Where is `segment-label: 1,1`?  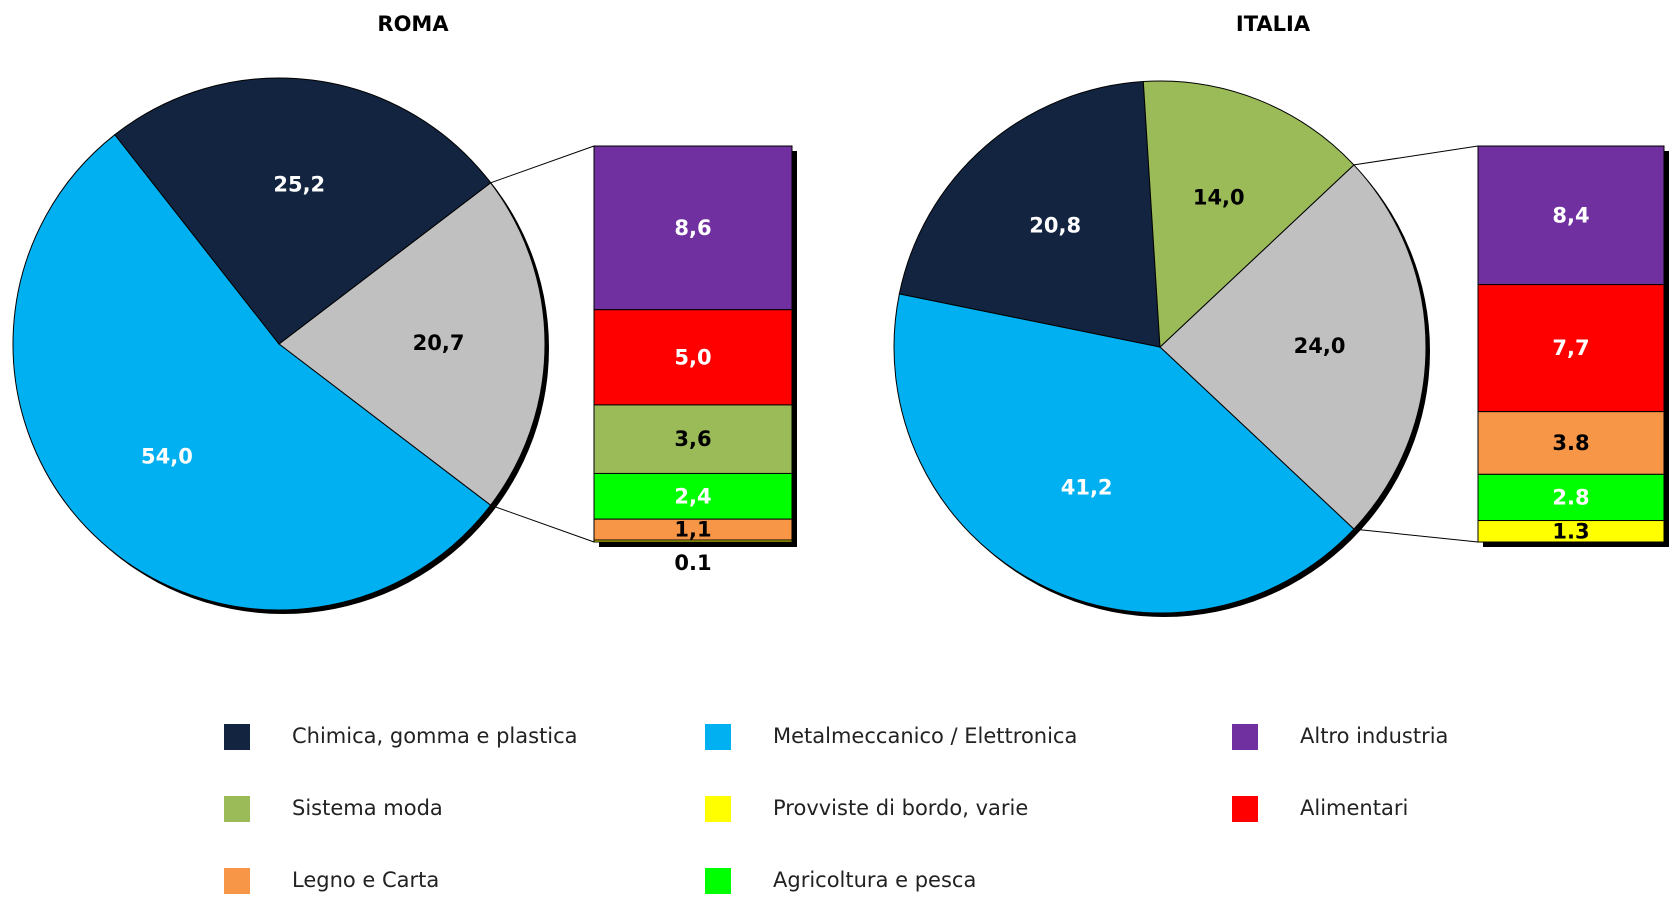
segment-label: 1,1 is located at coordinates (692, 530).